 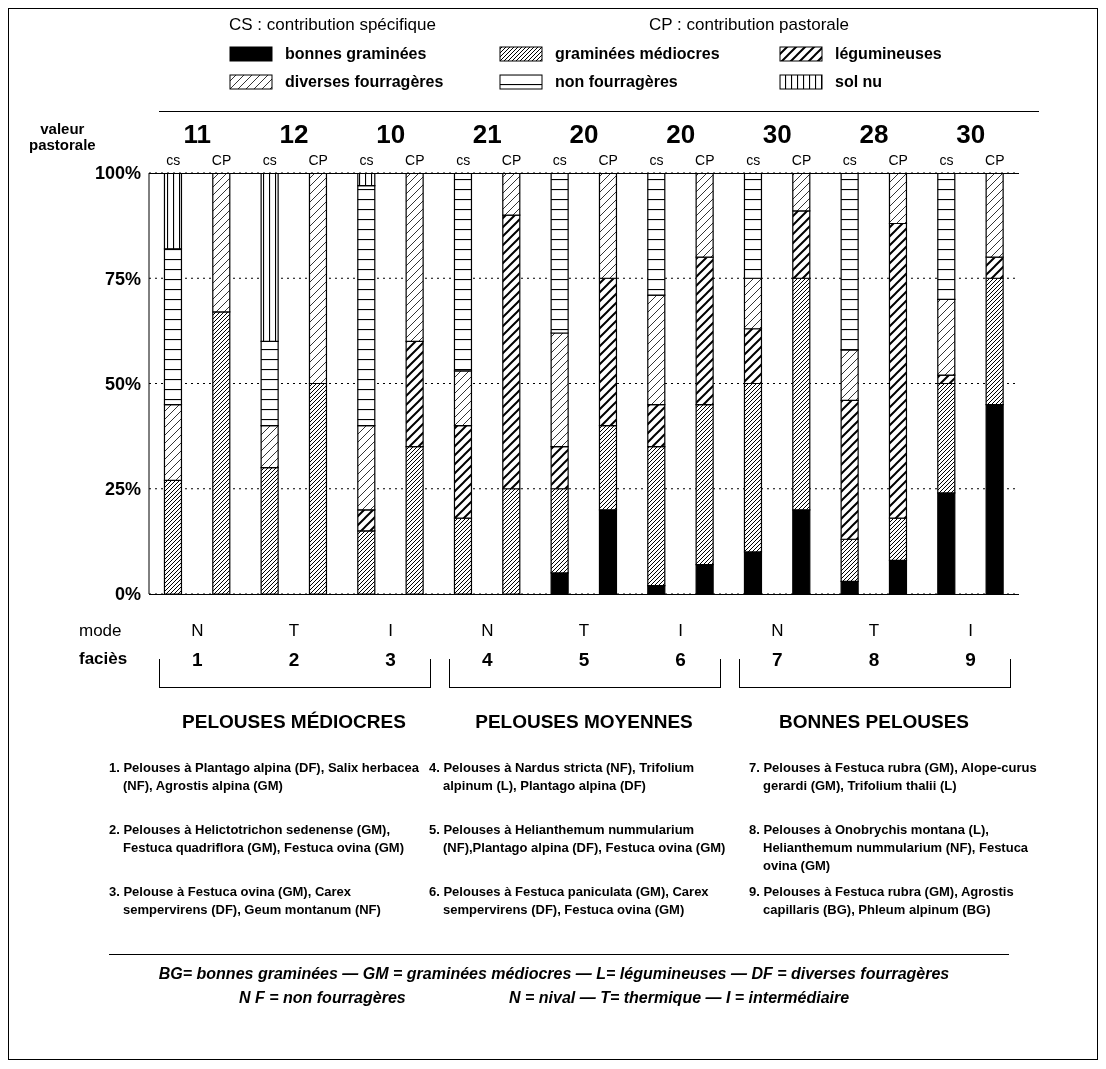 I want to click on legend-label: bonnes graminées, so click(x=356, y=54).